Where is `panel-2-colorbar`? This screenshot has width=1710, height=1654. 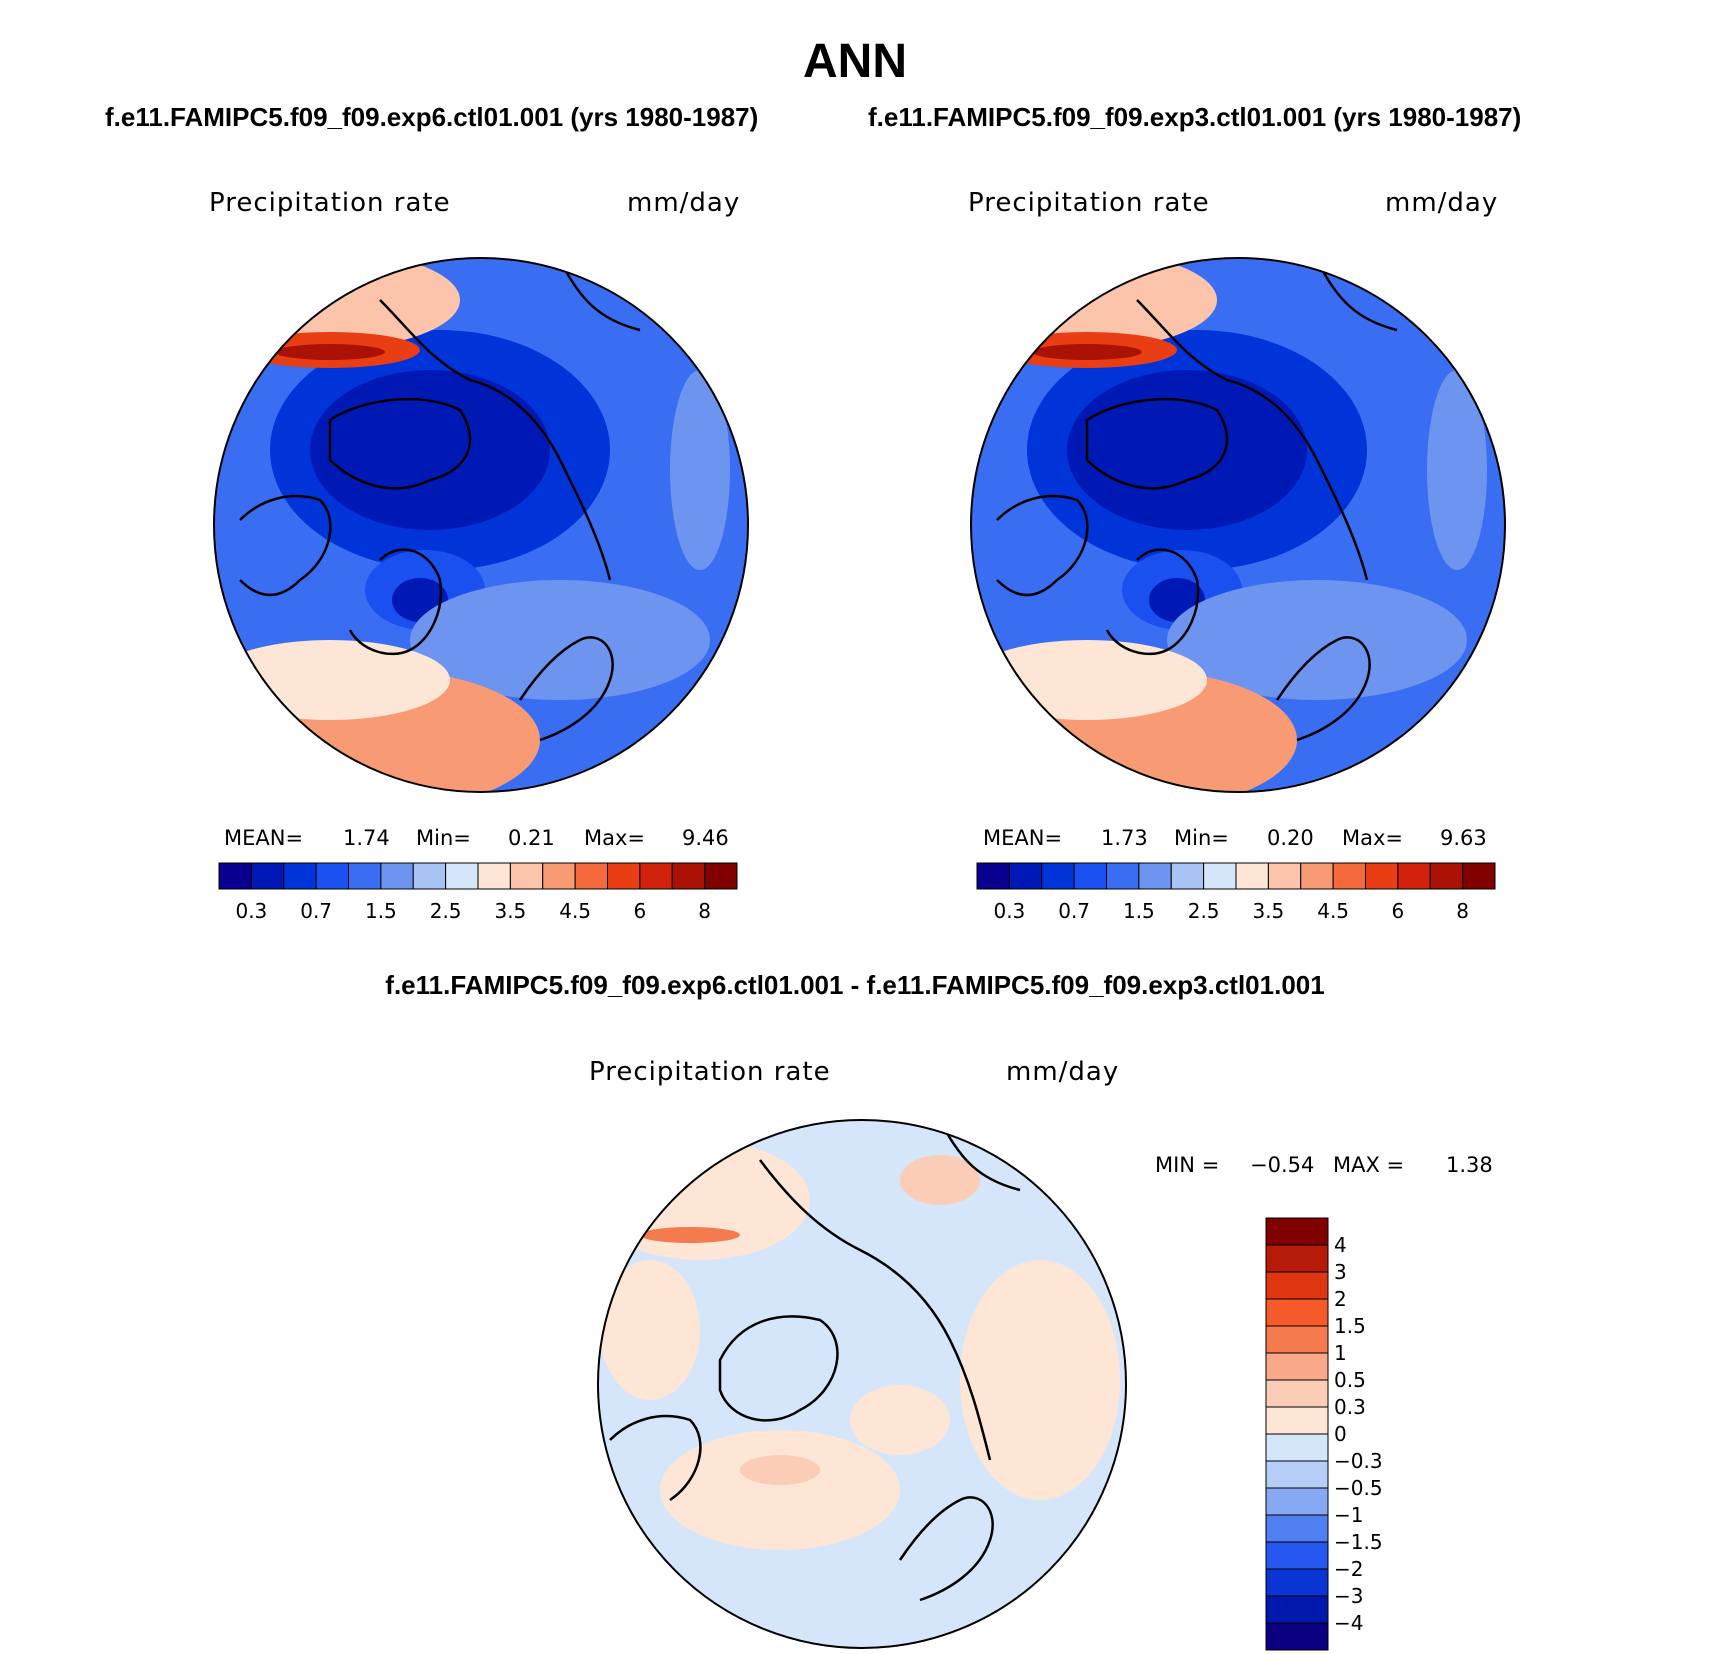
panel-2-colorbar is located at coordinates (1236, 876).